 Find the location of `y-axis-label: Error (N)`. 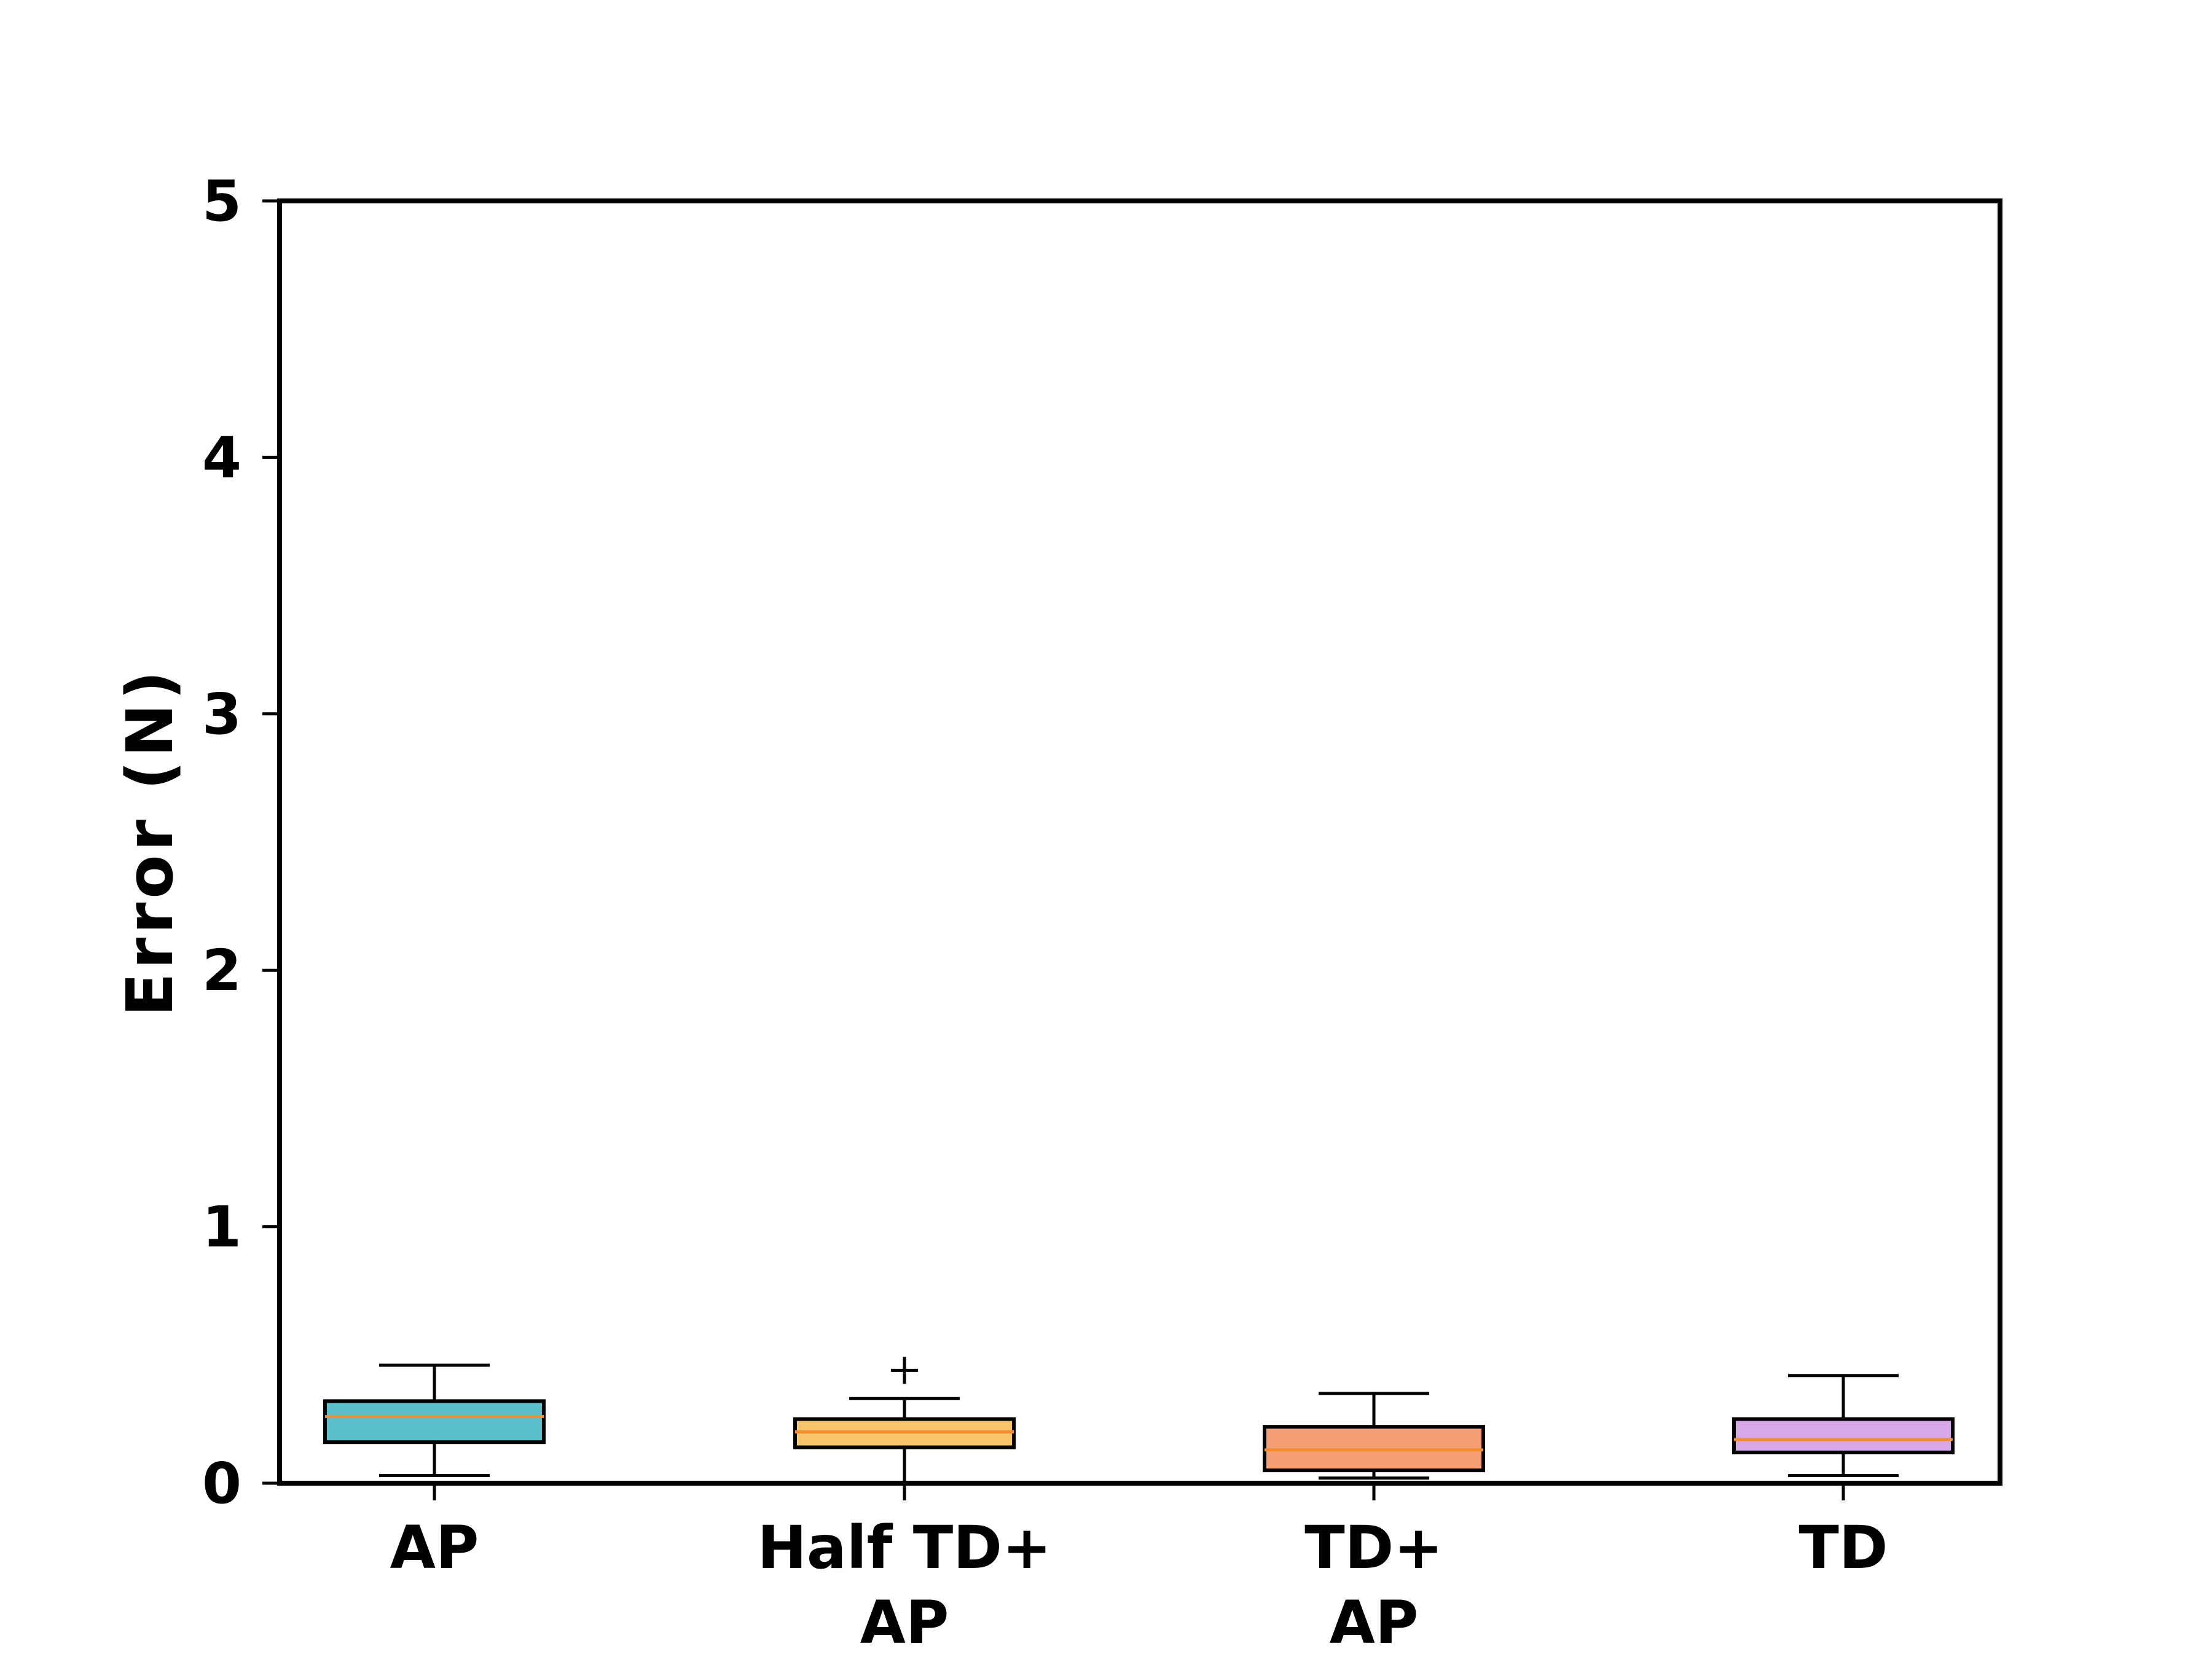

y-axis-label: Error (N) is located at coordinates (149, 842).